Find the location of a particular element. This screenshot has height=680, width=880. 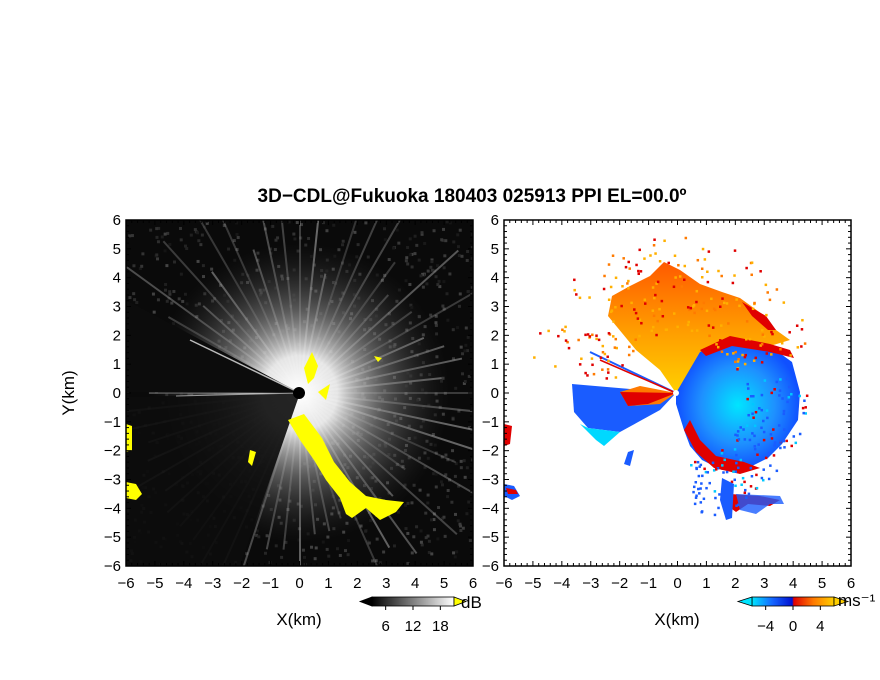

colorbar-tick-label: 12 is located at coordinates (413, 626).